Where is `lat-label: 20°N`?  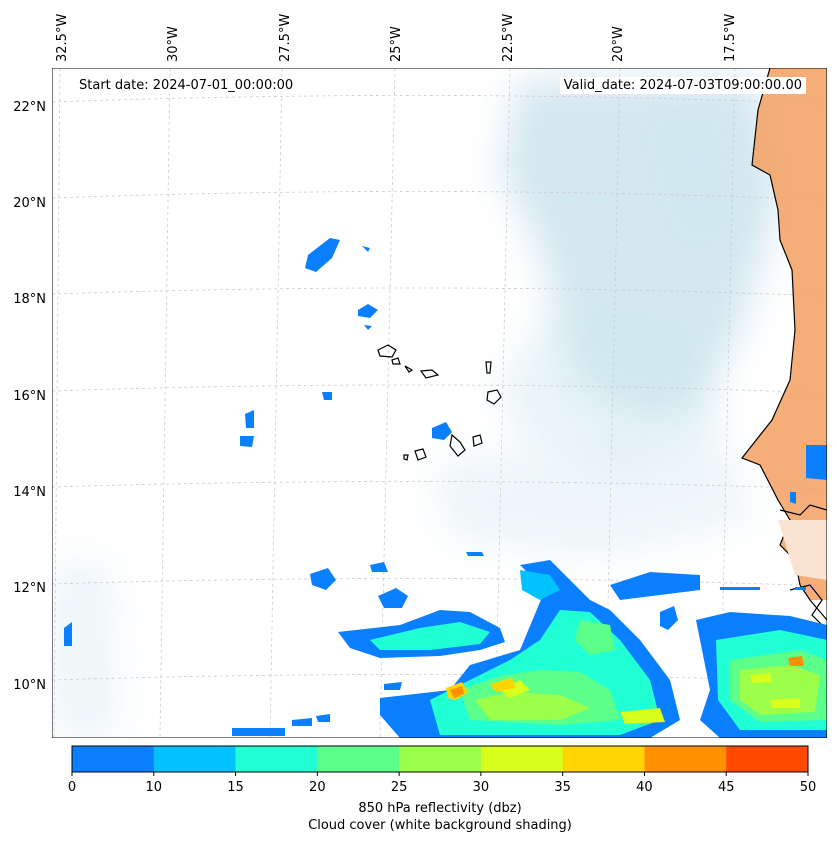
lat-label: 20°N is located at coordinates (29, 203).